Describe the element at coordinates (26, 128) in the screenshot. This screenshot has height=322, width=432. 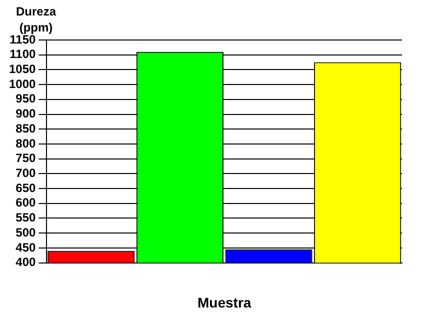
I see `y-tick-label: 850` at that location.